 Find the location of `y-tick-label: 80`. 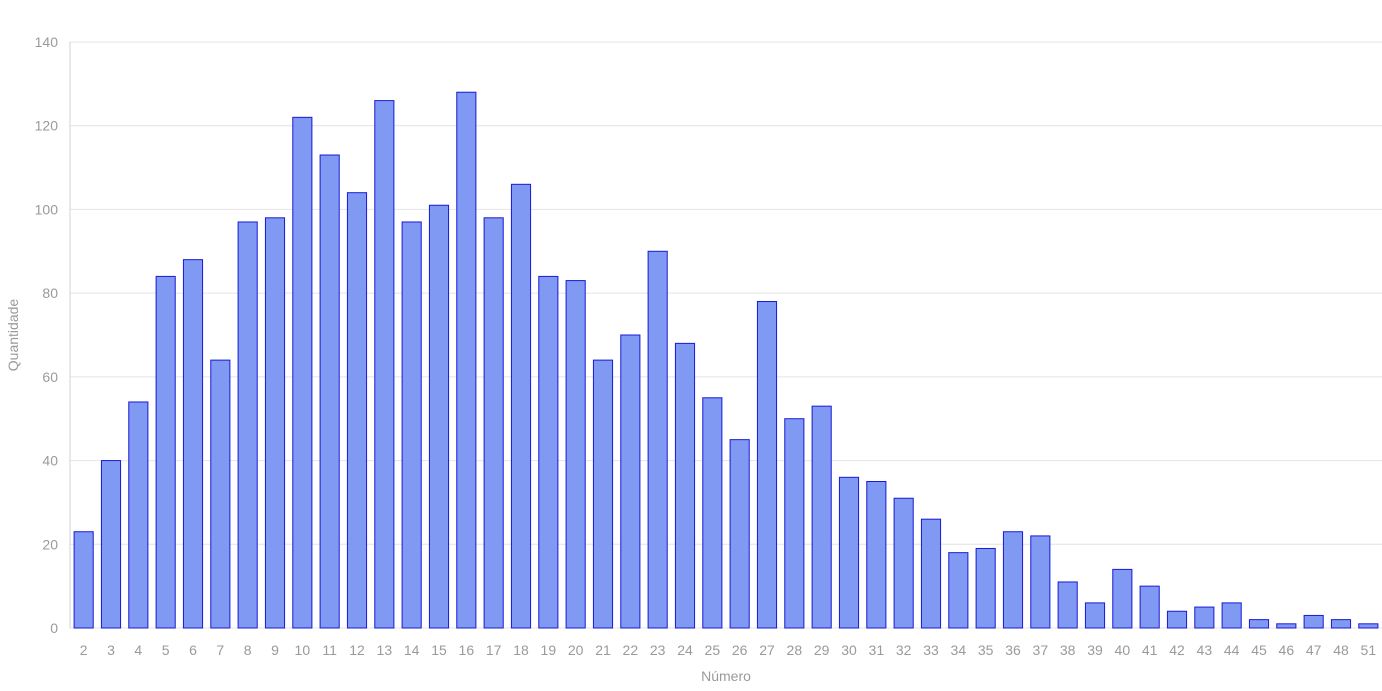

y-tick-label: 80 is located at coordinates (50, 293).